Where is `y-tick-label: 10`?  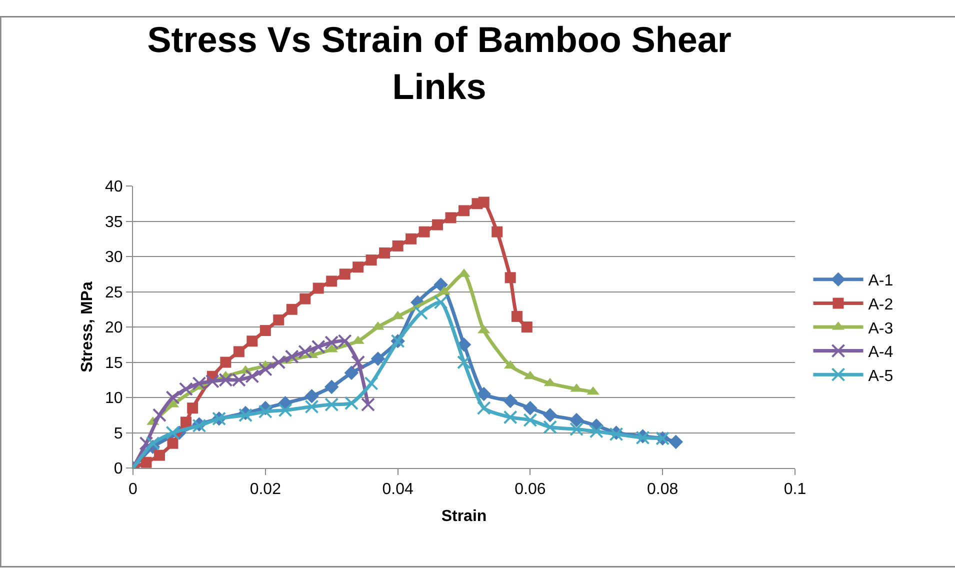
y-tick-label: 10 is located at coordinates (114, 399).